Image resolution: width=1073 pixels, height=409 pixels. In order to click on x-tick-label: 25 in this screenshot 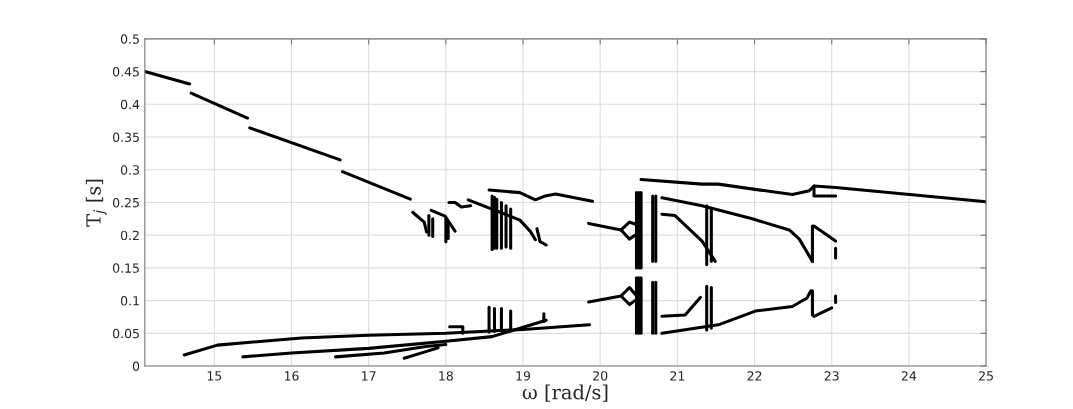, I will do `click(986, 376)`.